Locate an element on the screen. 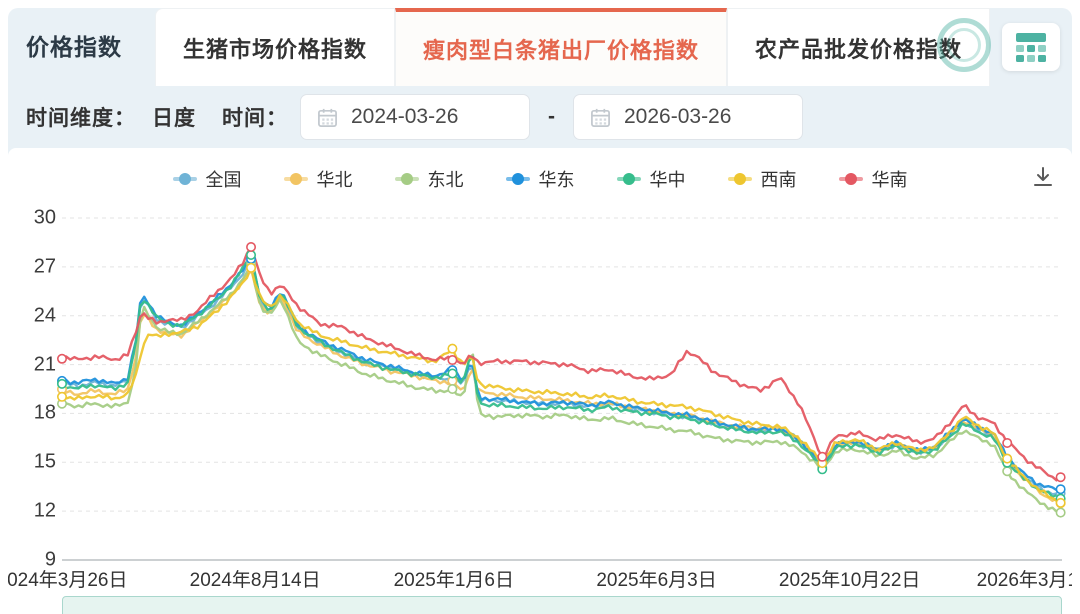 The image size is (1080, 614). download-glyph is located at coordinates (1043, 176).